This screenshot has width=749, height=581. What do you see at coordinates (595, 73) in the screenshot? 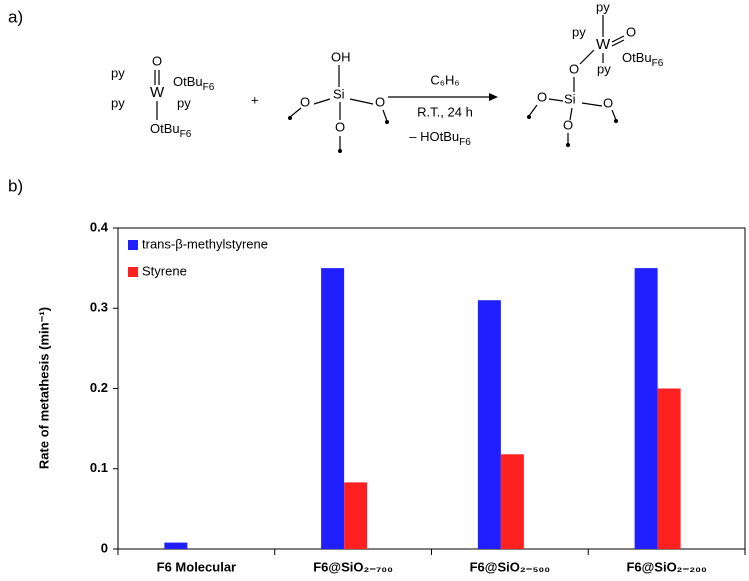
I see `product: py py W O OtBuF6 py O Si O O O` at bounding box center [595, 73].